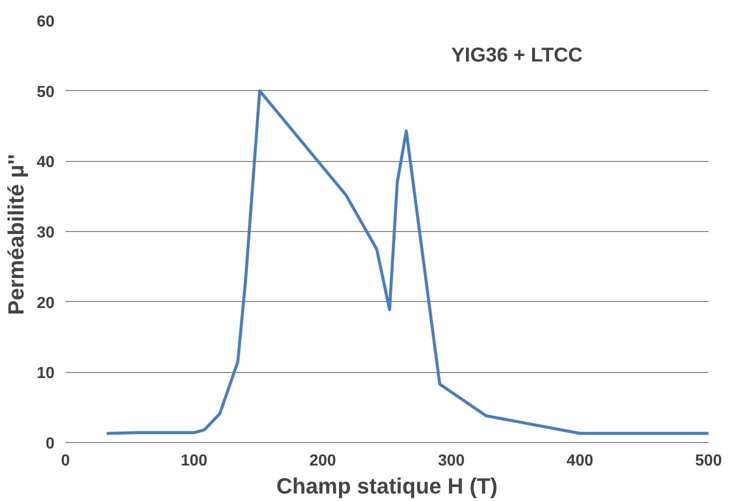 This screenshot has width=733, height=501. I want to click on y-tick-label: 10, so click(45, 373).